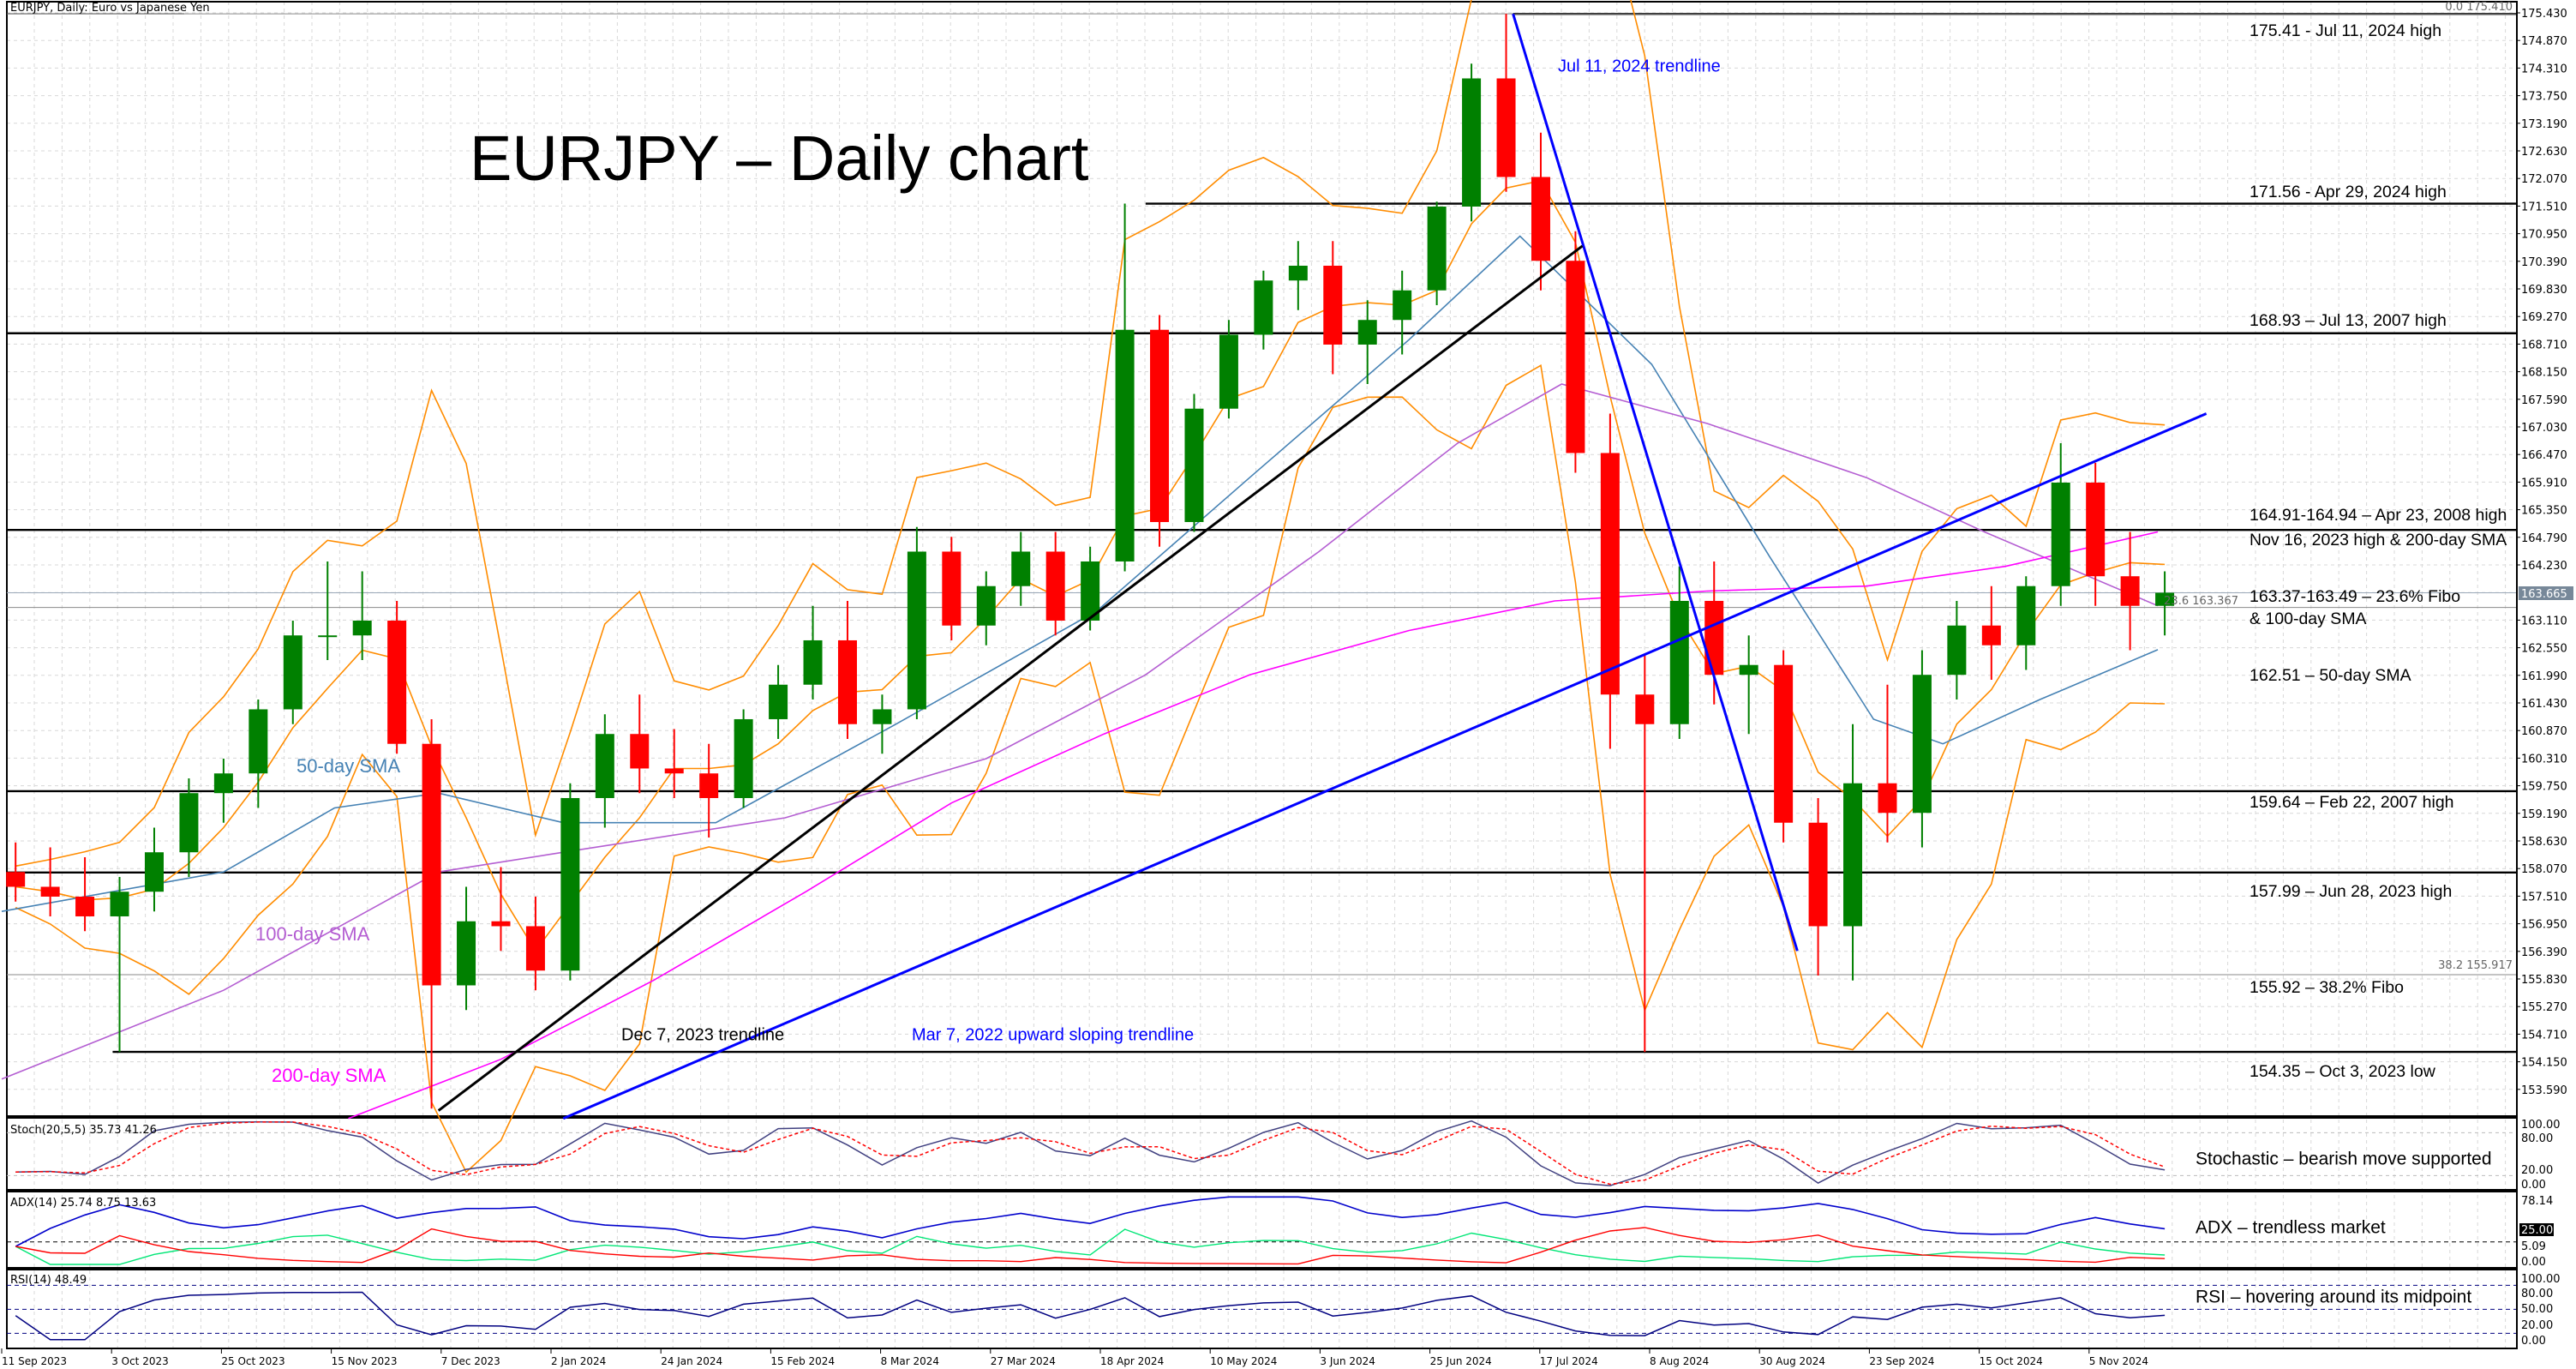 The width and height of the screenshot is (2576, 1369). I want to click on annotation-164-91: 164.91-164.94 – Apr 23, 2008 high, so click(2378, 515).